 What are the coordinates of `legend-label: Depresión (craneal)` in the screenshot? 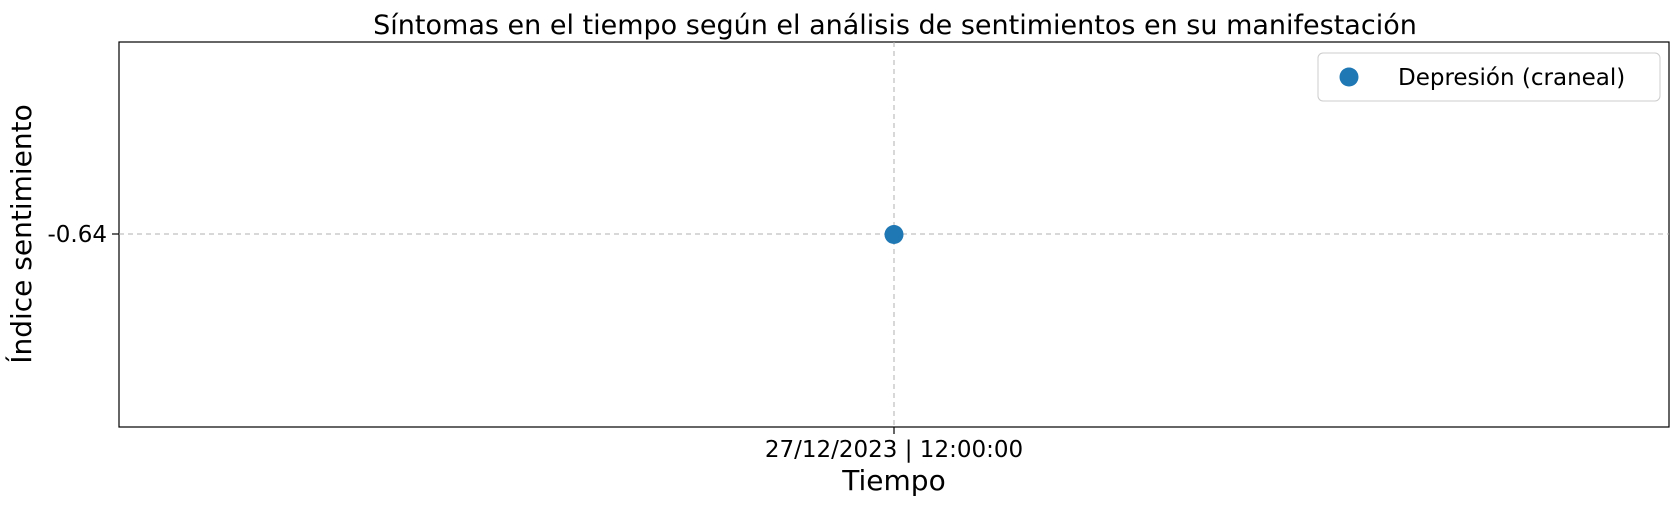 It's located at (1511, 78).